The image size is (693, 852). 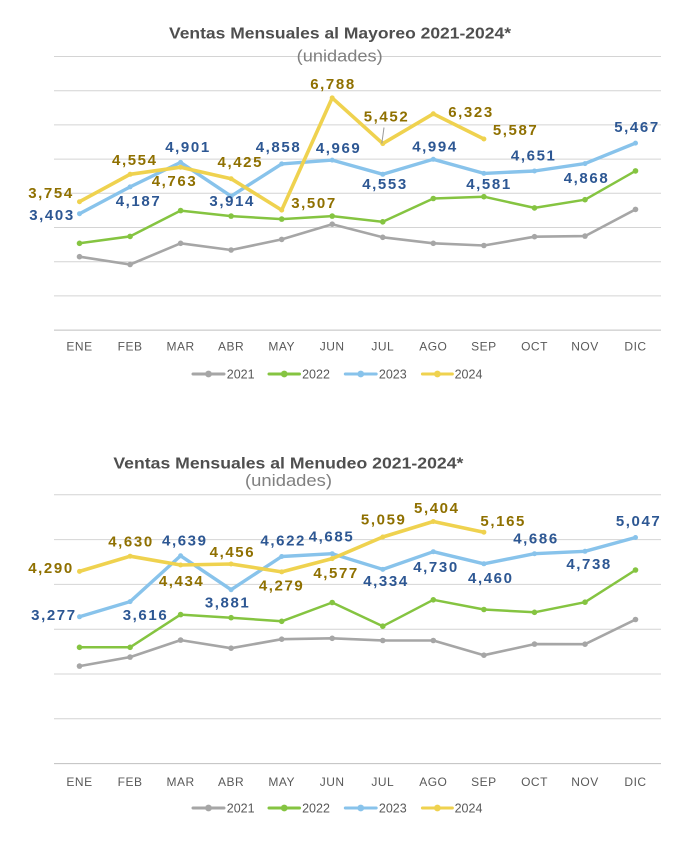 What do you see at coordinates (384, 519) in the screenshot?
I see `svg-text: 5,059` at bounding box center [384, 519].